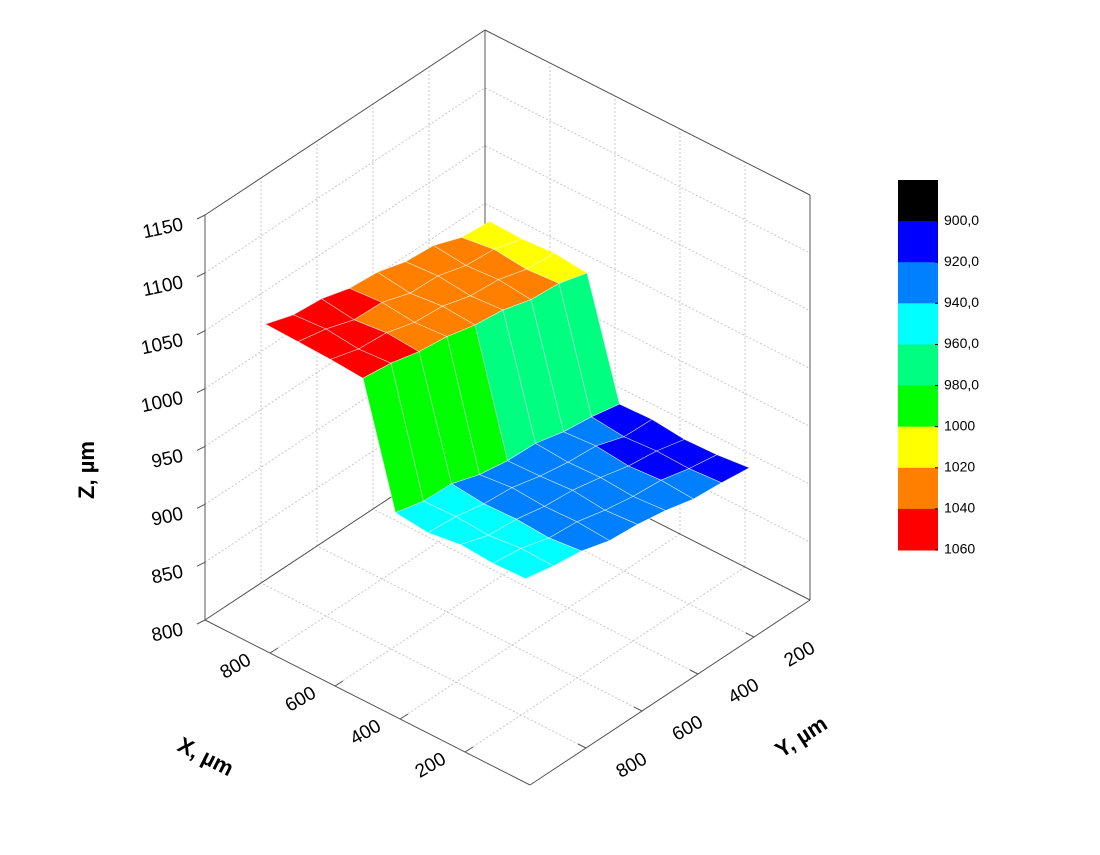 The image size is (1100, 855). I want to click on surface-cell, so click(523, 564).